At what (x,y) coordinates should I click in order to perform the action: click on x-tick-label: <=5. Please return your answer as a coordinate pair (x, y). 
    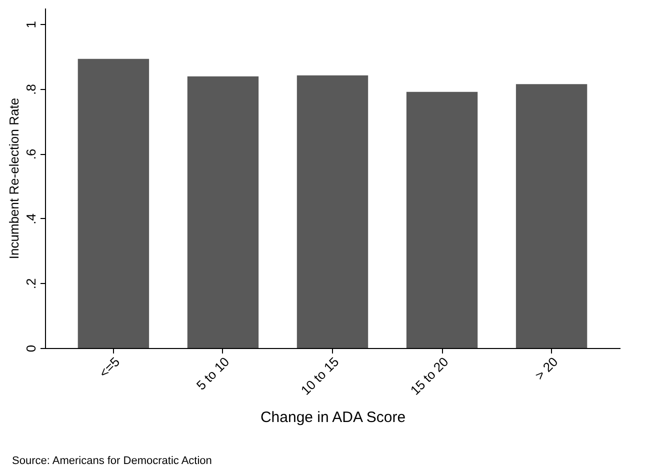
    Looking at the image, I should click on (109, 367).